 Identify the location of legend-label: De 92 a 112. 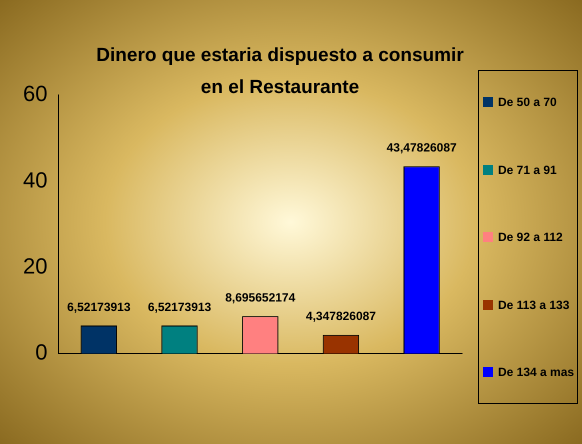
(530, 237).